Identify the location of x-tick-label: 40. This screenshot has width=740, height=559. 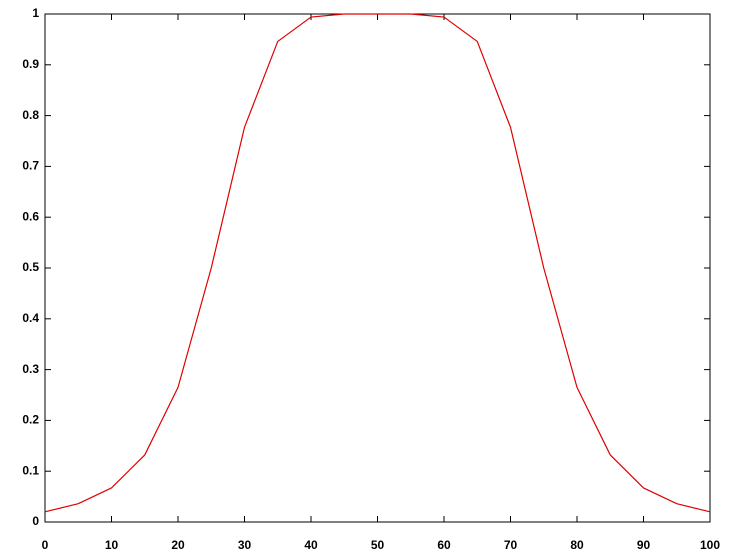
(311, 545).